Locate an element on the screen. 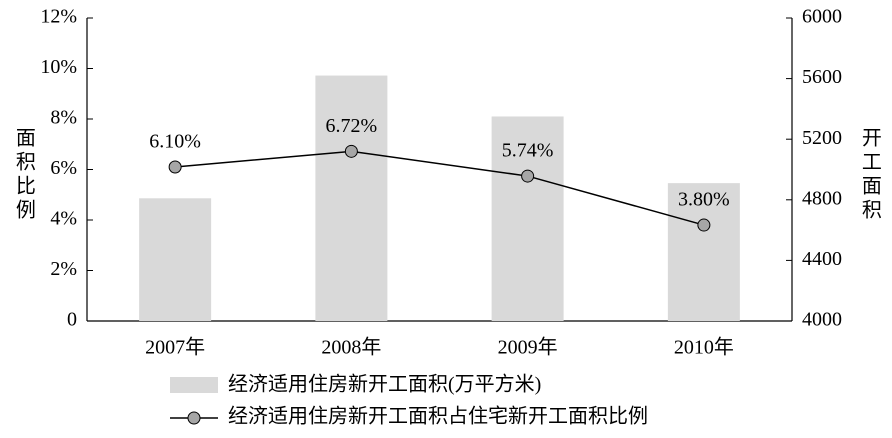 The image size is (892, 438). y2-tick-label: 4800 is located at coordinates (822, 198).